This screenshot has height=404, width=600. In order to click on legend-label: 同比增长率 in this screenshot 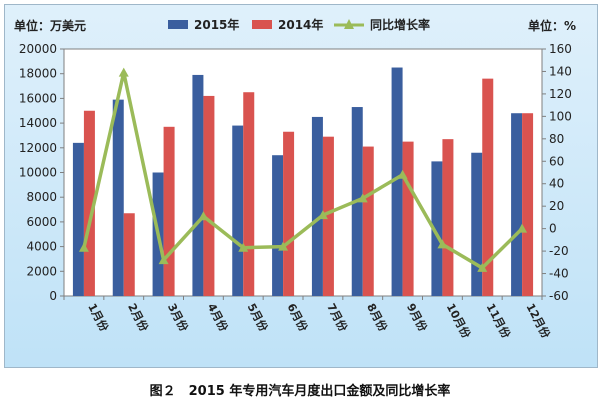, I will do `click(400, 24)`.